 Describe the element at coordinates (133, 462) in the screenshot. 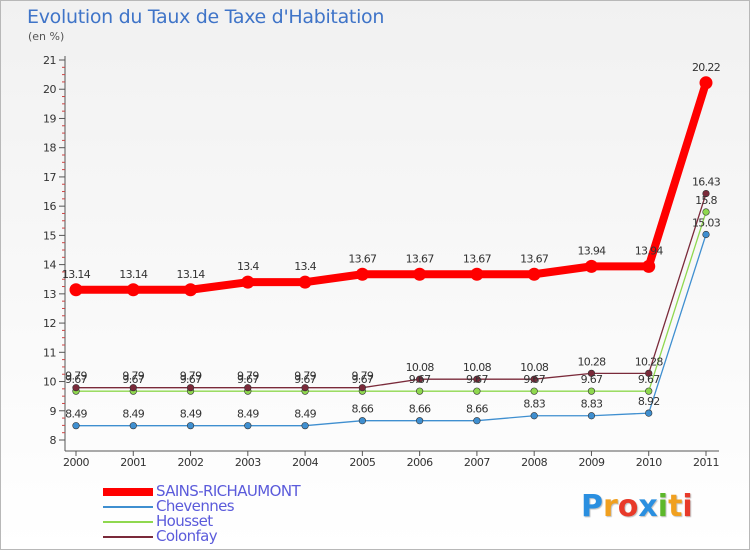

I see `x-tick-label: 2001` at that location.